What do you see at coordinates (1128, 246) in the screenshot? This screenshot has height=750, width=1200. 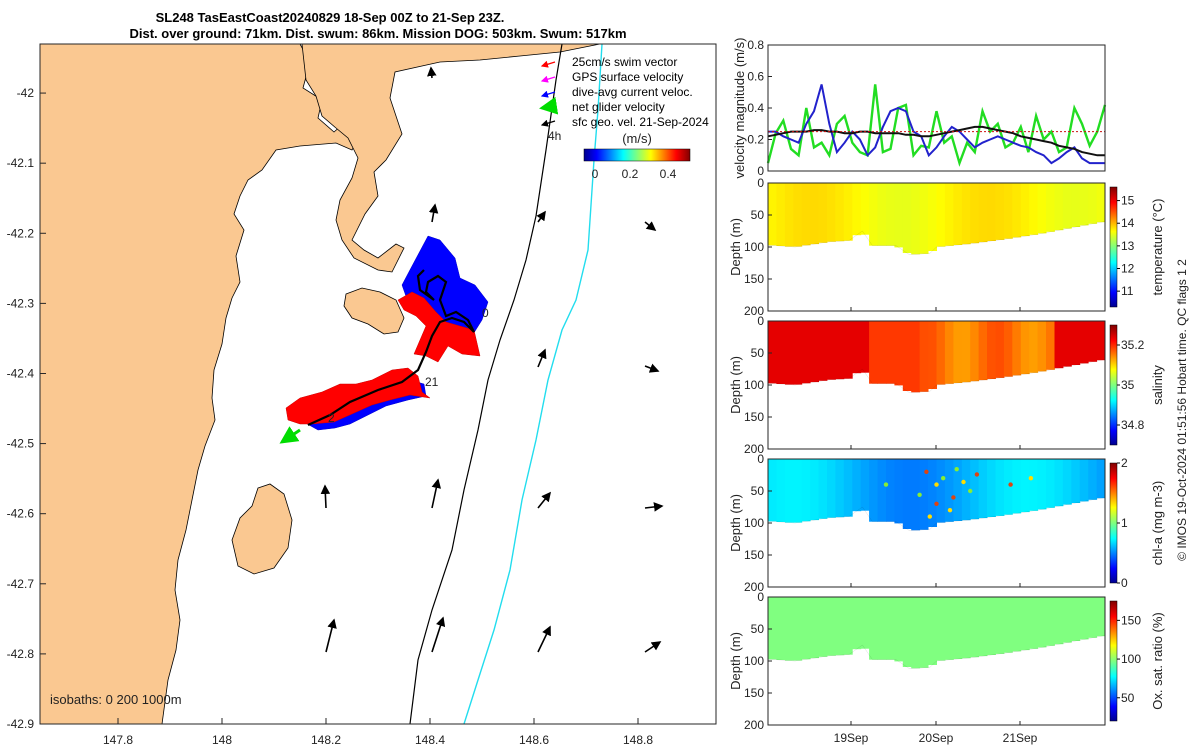 I see `colorbar-tick-label: 13` at bounding box center [1128, 246].